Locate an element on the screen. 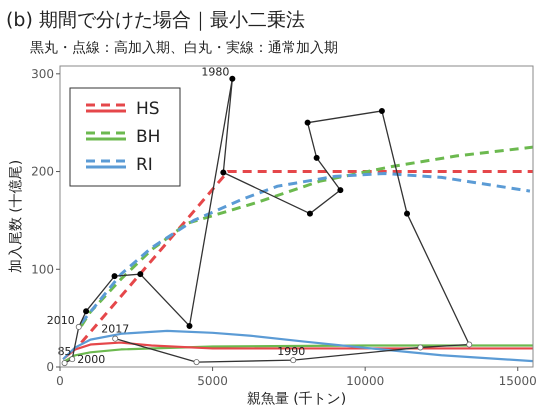 This screenshot has width=537, height=412. x-tick-label: 5000 is located at coordinates (212, 381).